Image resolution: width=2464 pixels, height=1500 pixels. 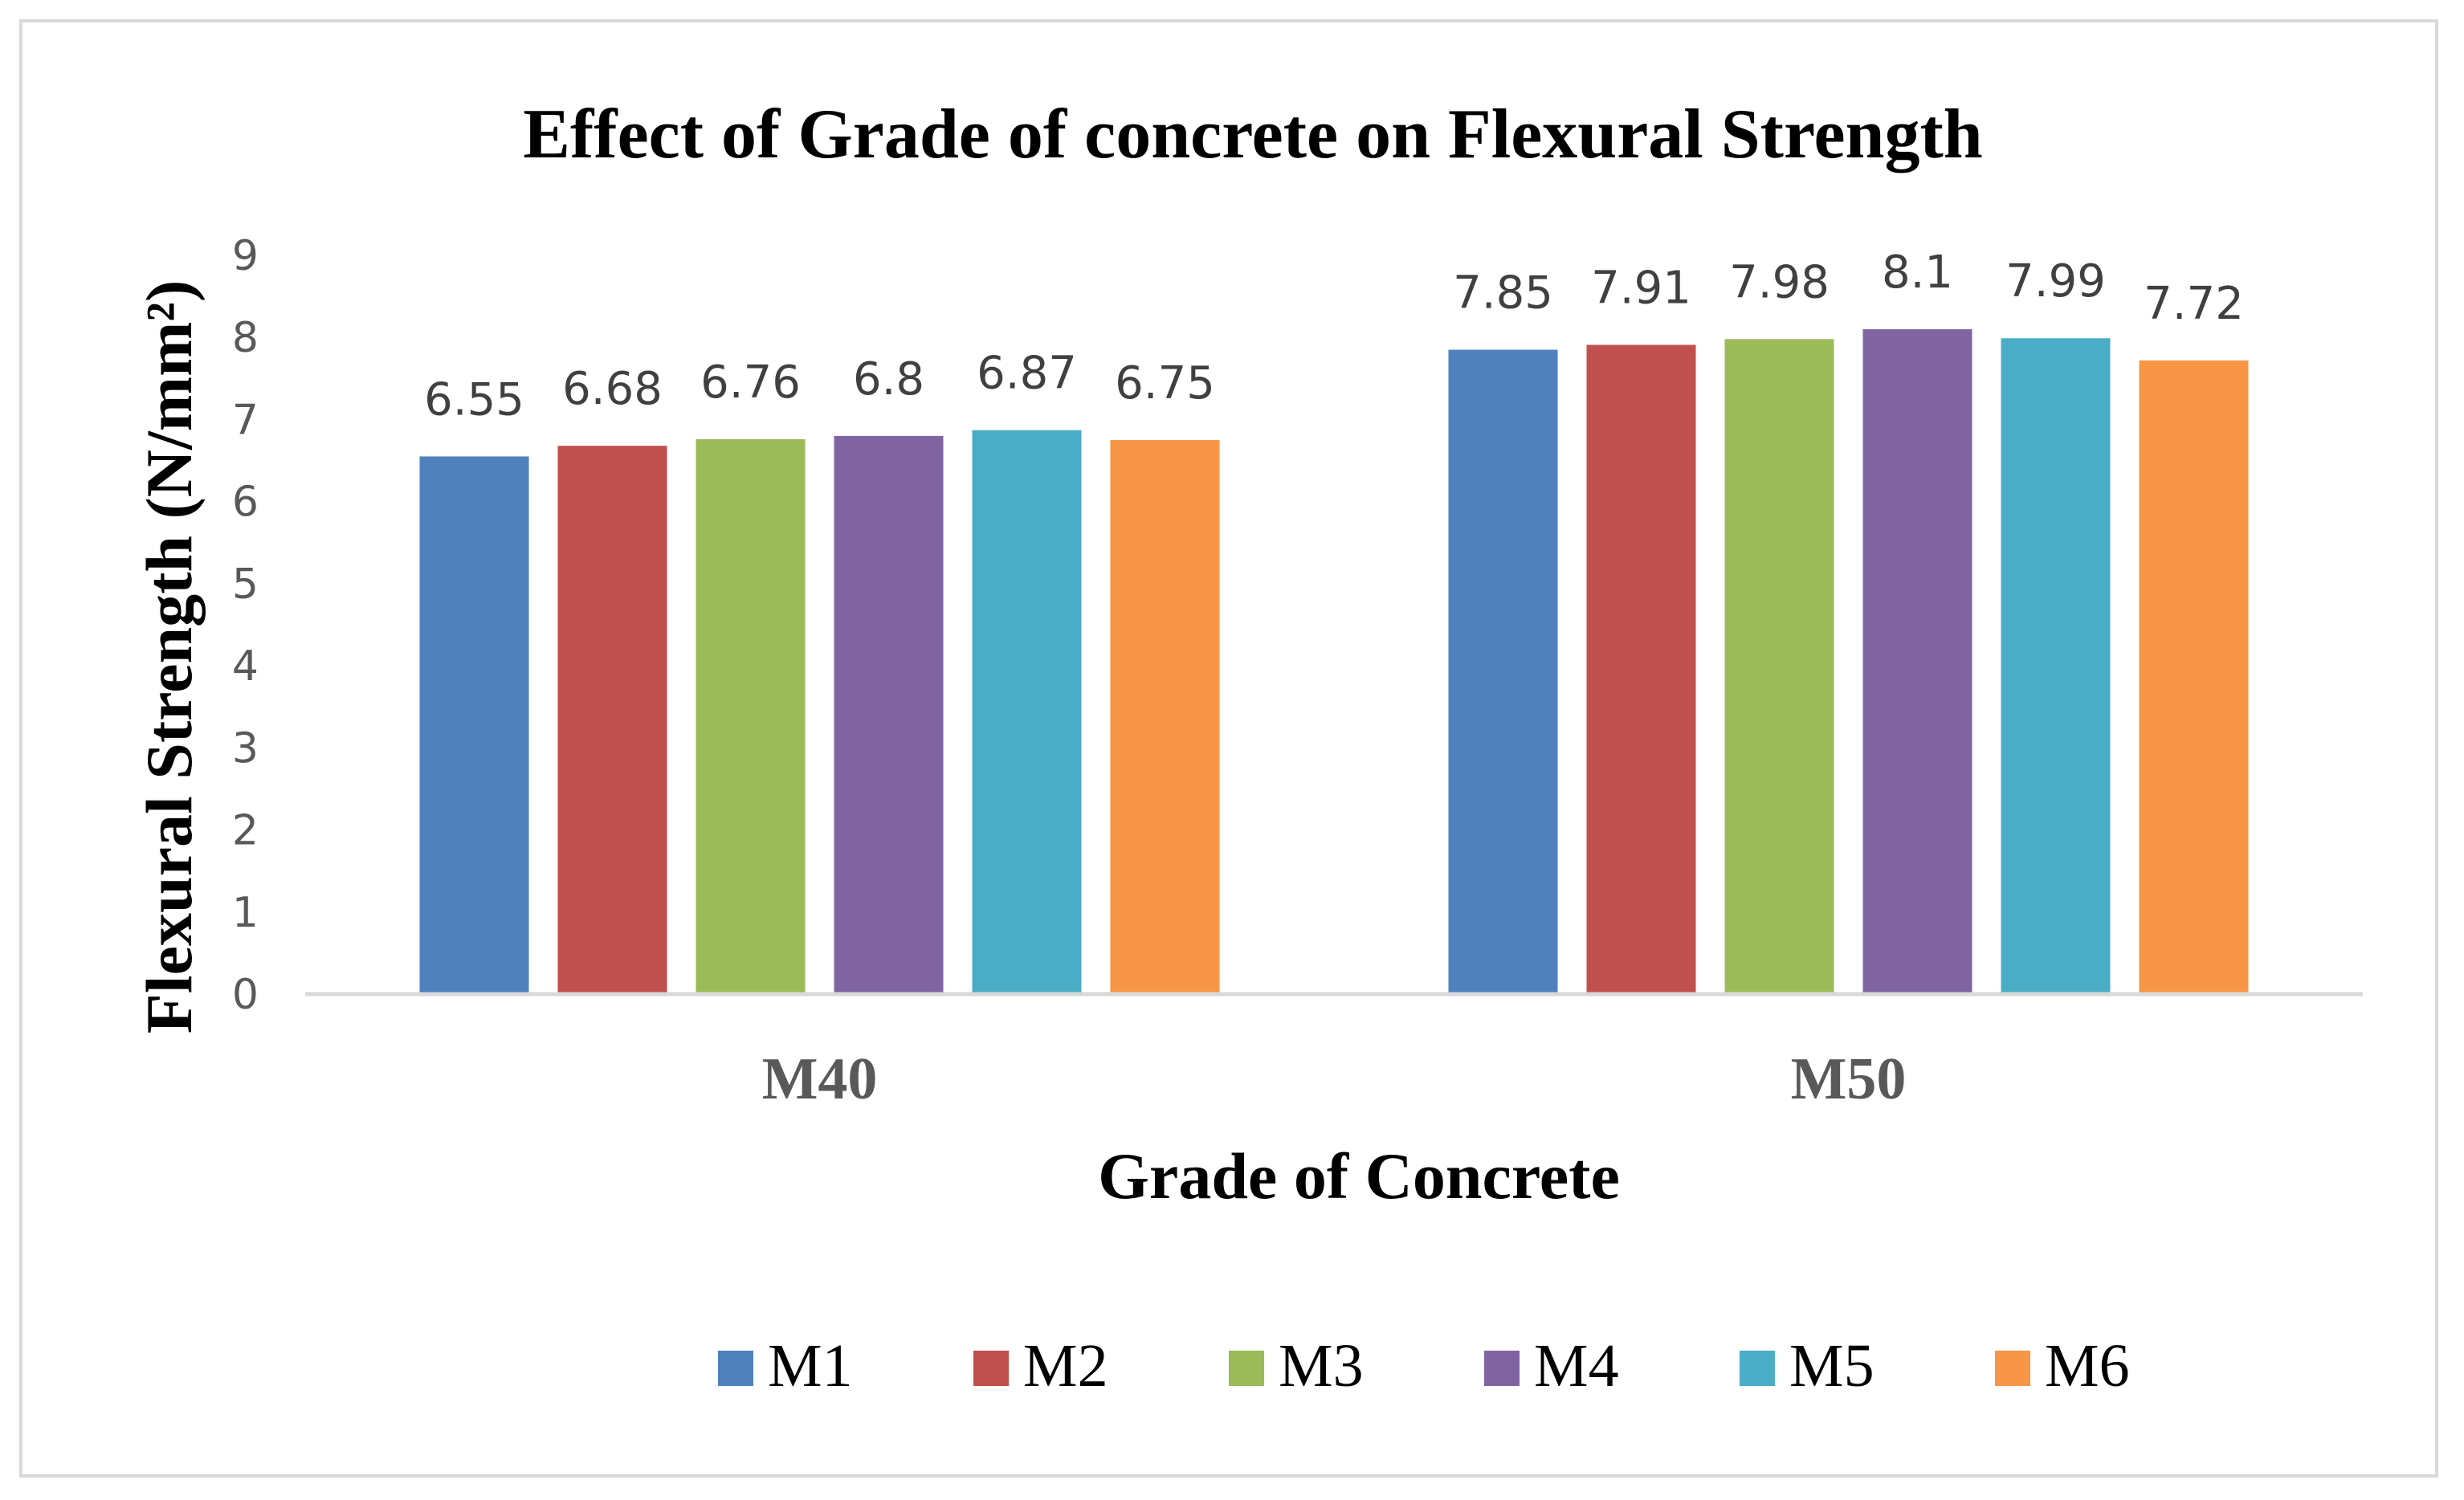 I want to click on data-label: 7.91, so click(x=1641, y=288).